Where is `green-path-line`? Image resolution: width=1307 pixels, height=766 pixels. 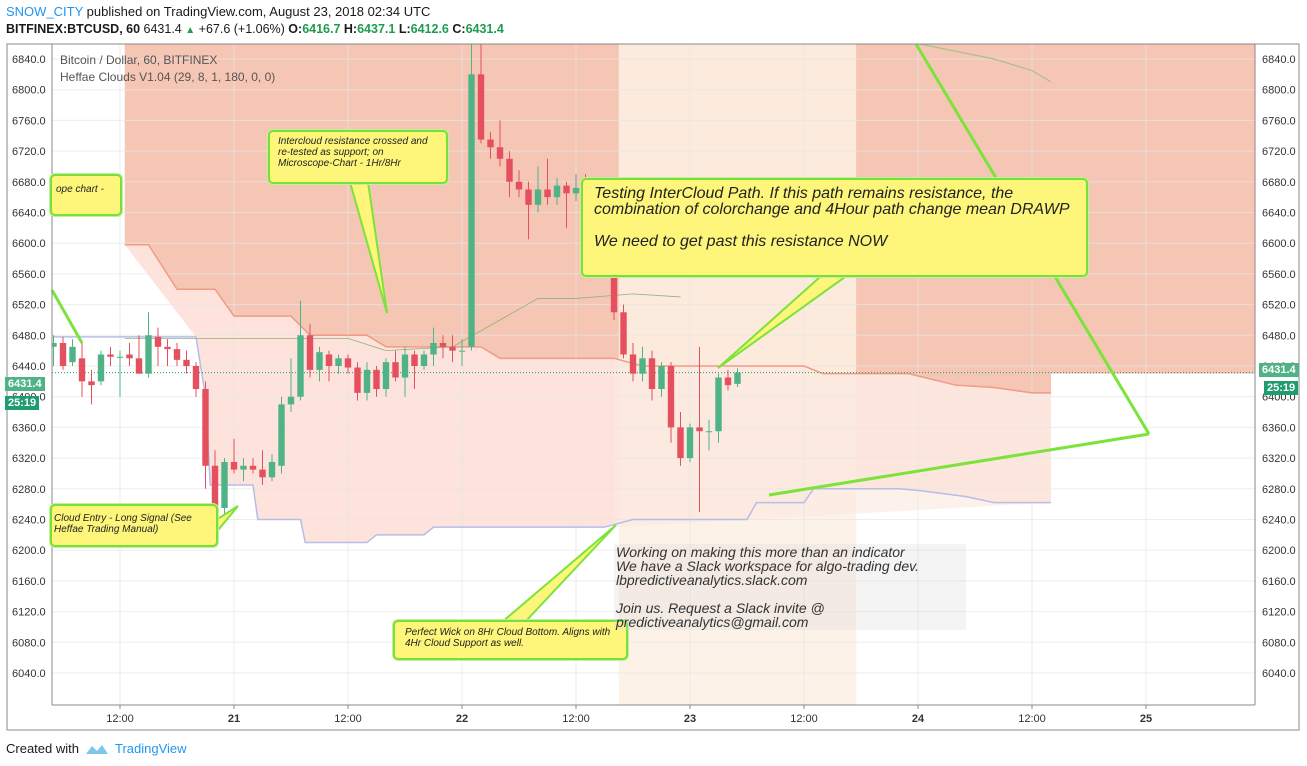
green-path-line is located at coordinates (402, 322).